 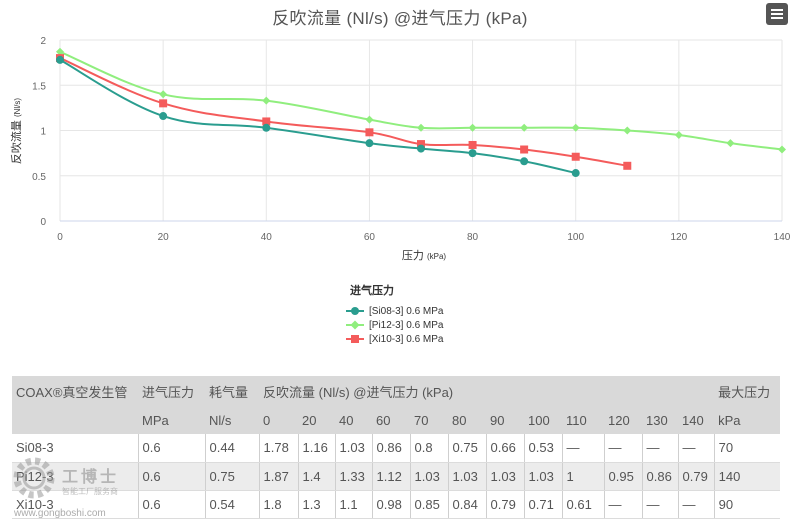 What do you see at coordinates (390, 448) in the screenshot?
I see `table-cell: 0.86` at bounding box center [390, 448].